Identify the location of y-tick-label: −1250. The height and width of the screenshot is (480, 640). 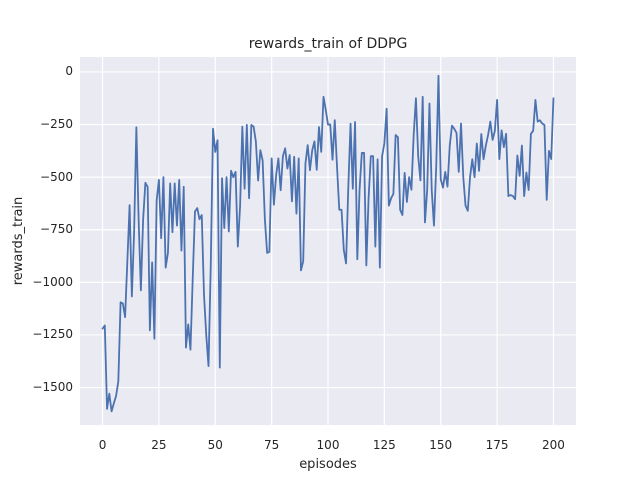
(52, 334).